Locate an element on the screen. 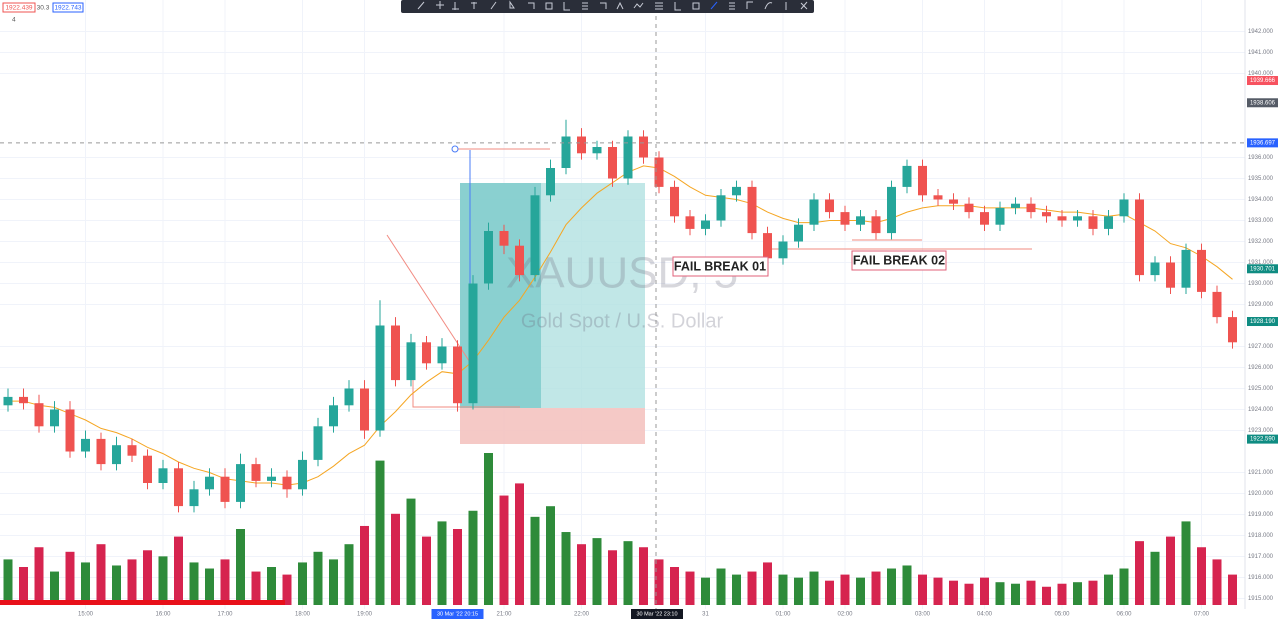 This screenshot has width=1280, height=619. y-tick-label: 1935.000 is located at coordinates (1261, 179).